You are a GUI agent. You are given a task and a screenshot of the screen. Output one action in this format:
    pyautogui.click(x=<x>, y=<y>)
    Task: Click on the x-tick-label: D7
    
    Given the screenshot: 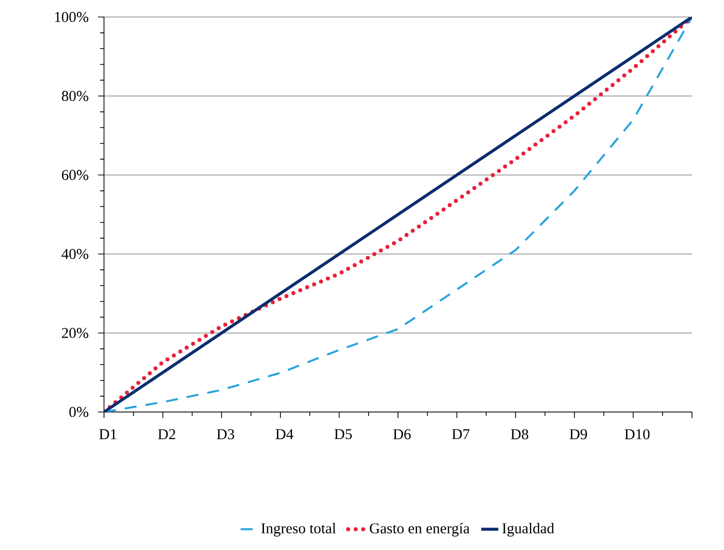 What is the action you would take?
    pyautogui.click(x=461, y=434)
    